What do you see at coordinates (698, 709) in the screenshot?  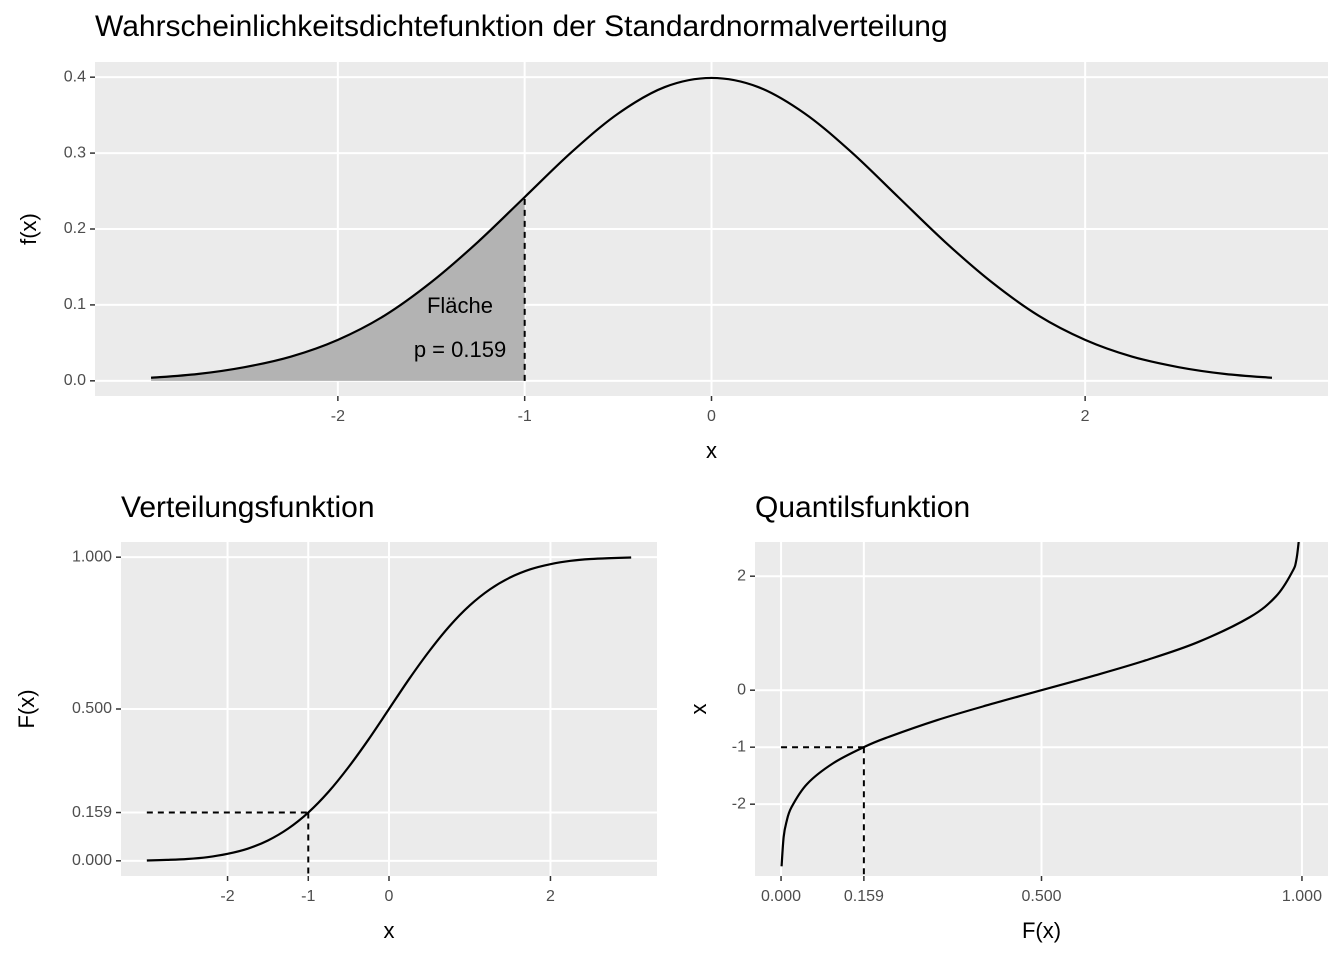 I see `y-axis-title: x` at bounding box center [698, 709].